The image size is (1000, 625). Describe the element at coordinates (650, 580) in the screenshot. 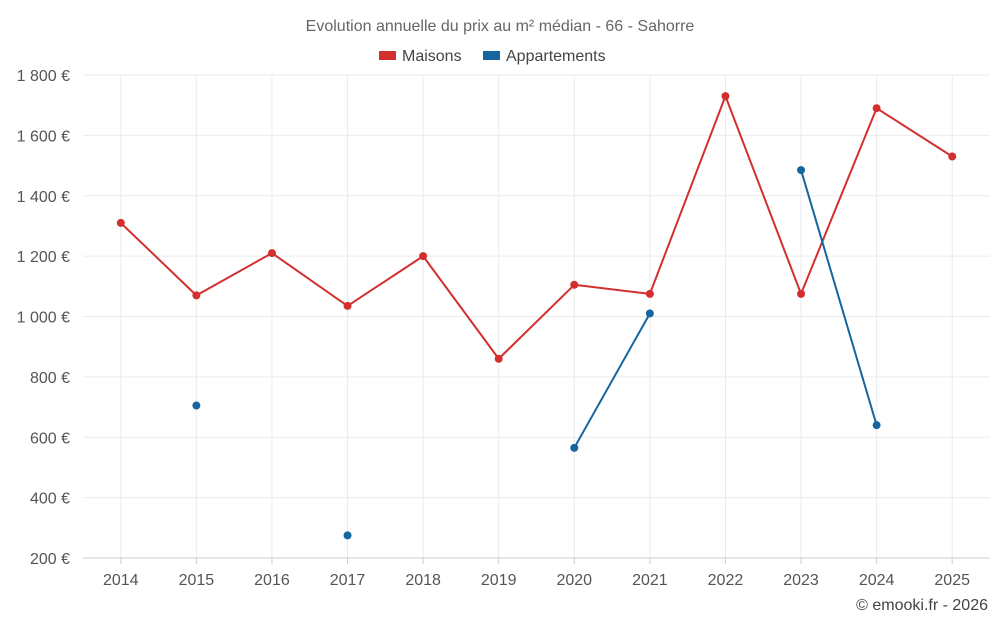

I see `x-tick-label: 2021` at that location.